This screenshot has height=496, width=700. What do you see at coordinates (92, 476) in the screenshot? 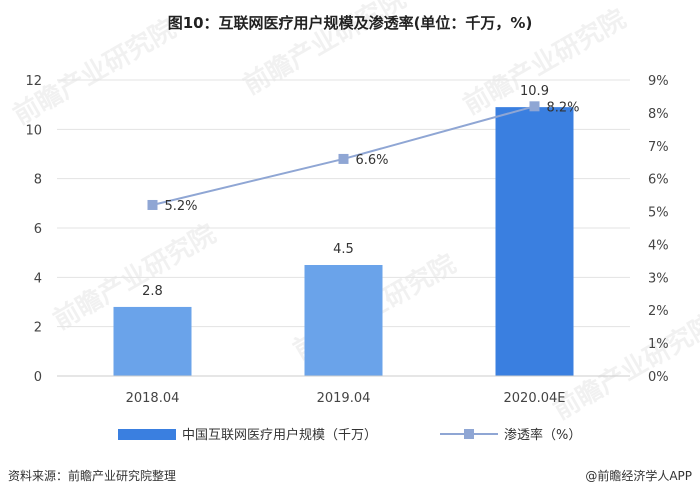
I see `source-note: 资料来源：前瞻产业研究院整理` at bounding box center [92, 476].